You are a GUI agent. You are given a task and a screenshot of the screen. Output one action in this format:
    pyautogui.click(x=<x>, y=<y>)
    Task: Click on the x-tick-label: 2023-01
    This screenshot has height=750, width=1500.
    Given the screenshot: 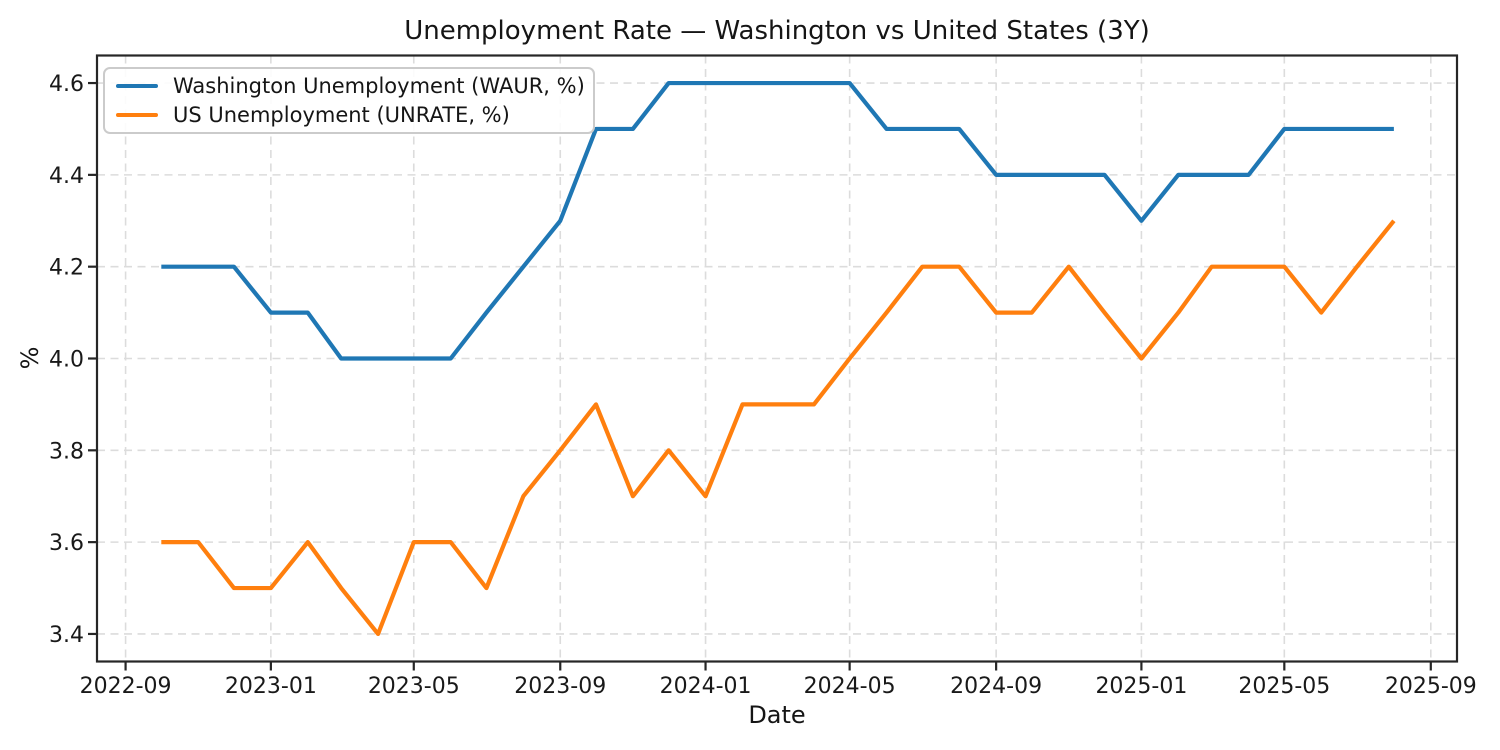 What is the action you would take?
    pyautogui.click(x=271, y=686)
    